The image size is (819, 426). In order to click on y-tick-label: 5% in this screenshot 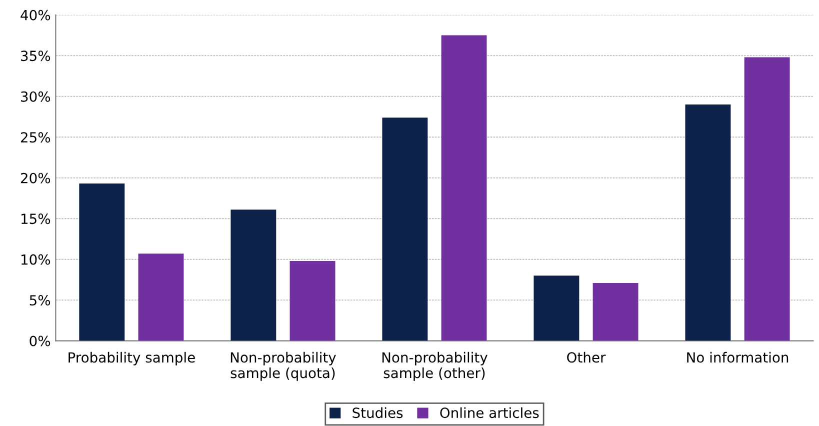, I will do `click(40, 300)`.